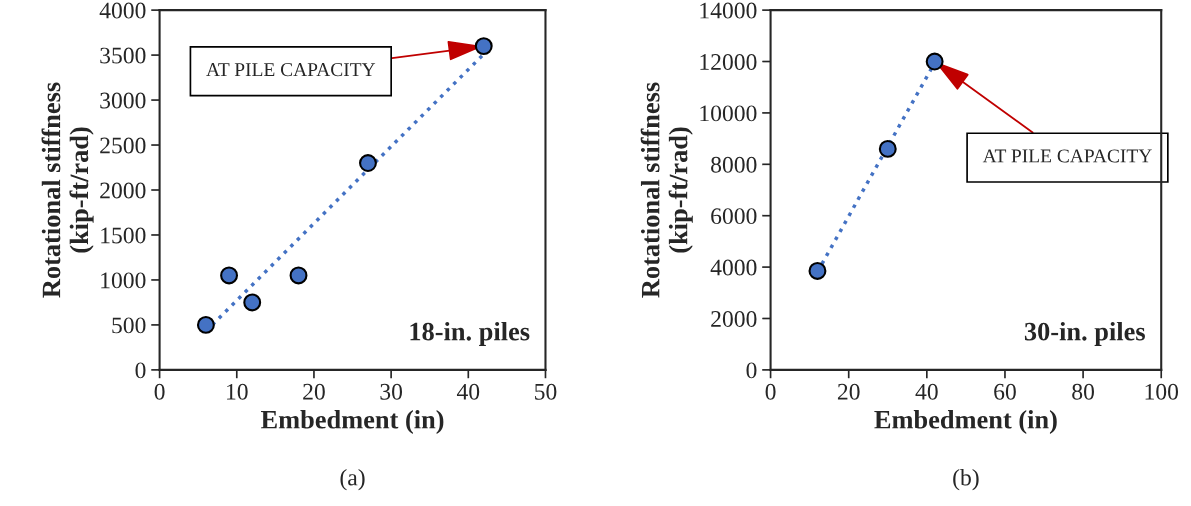  I want to click on y-tick-label: 1000, so click(123, 280).